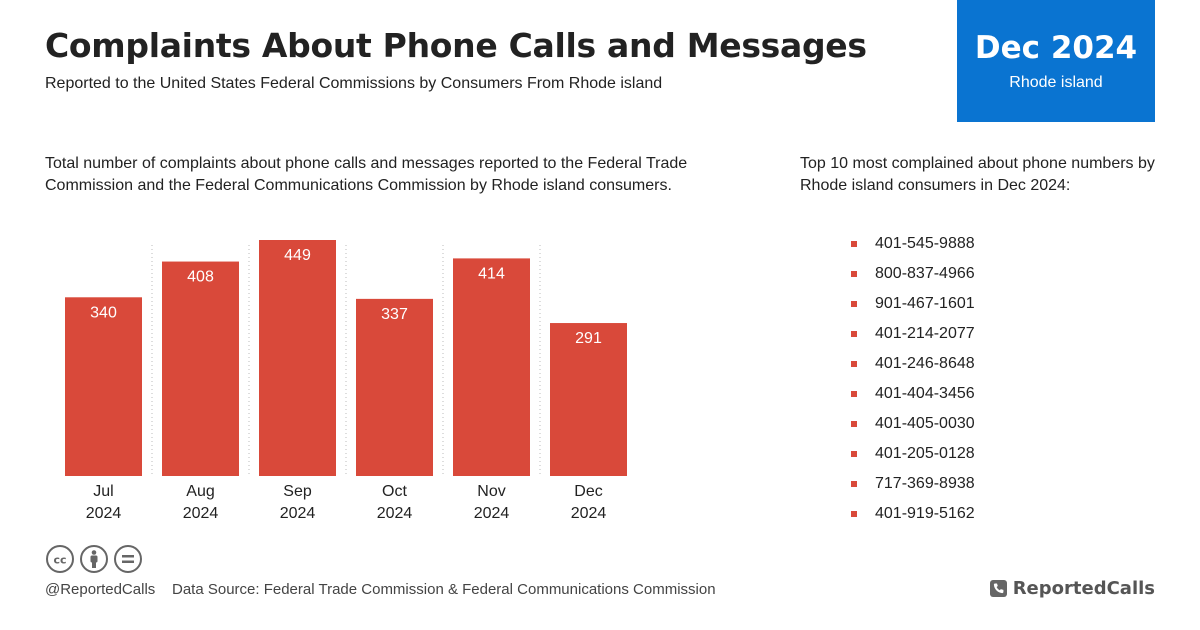 This screenshot has width=1200, height=630. I want to click on bar-value-label: 414, so click(491, 273).